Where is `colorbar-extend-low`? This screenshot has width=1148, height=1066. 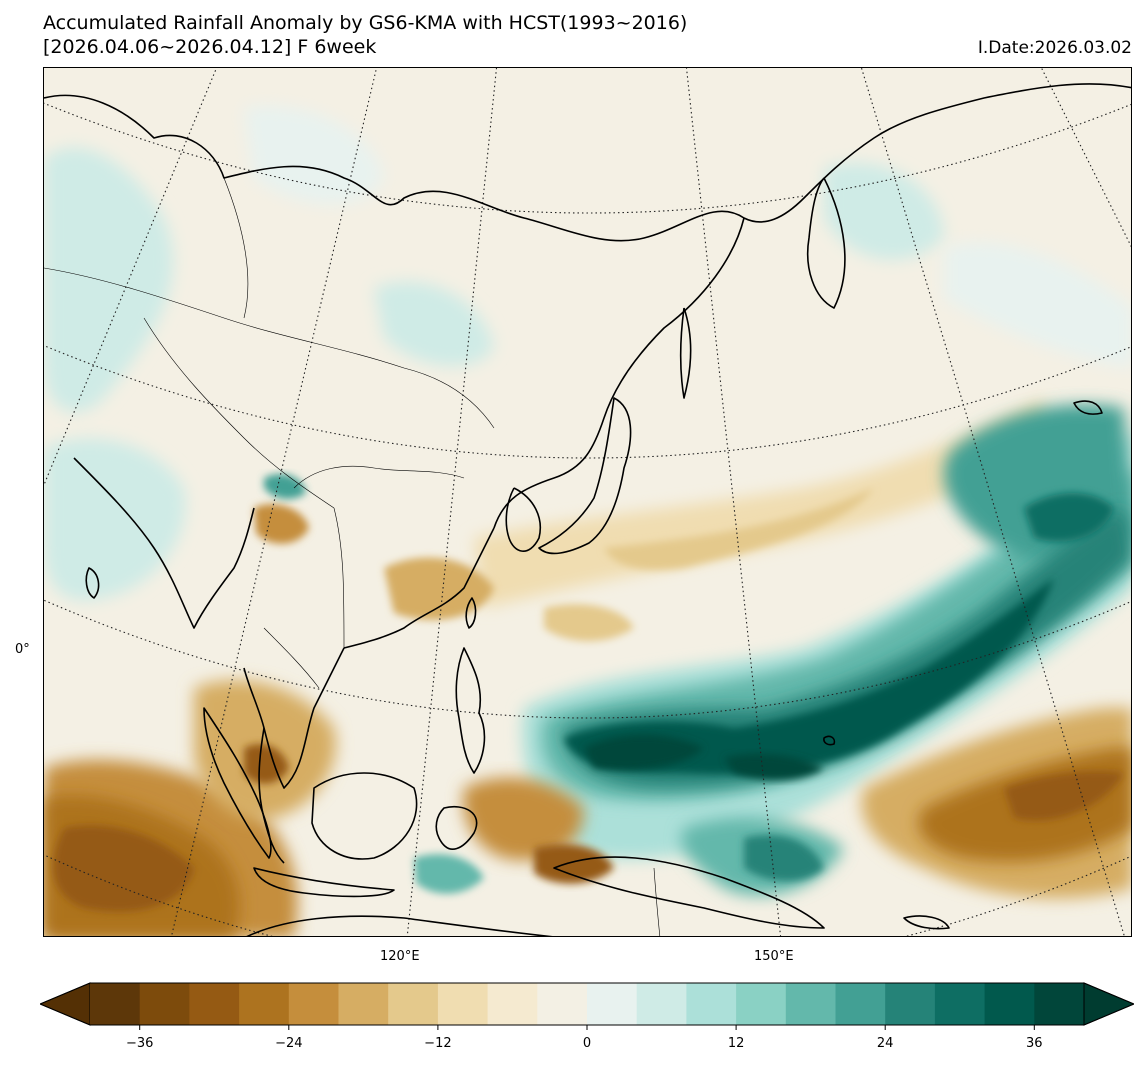
colorbar-extend-low is located at coordinates (65, 1004).